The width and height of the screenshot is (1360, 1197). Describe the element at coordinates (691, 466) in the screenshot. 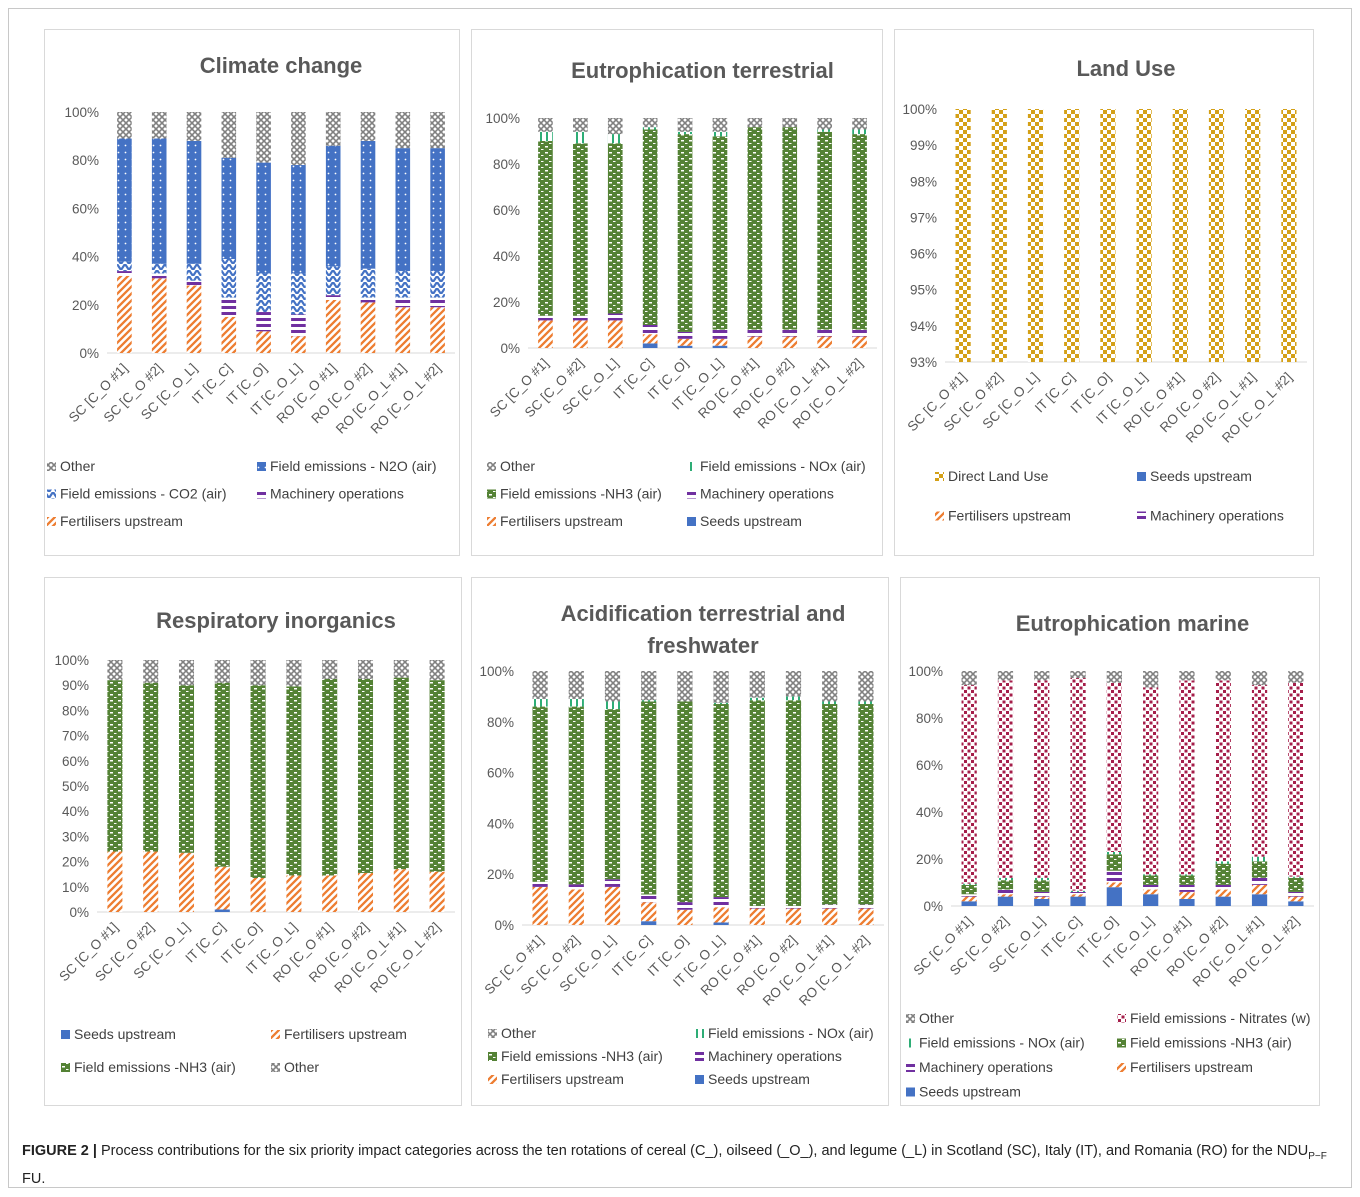

I see `legend-swatch-field-emissions-nox-air` at that location.